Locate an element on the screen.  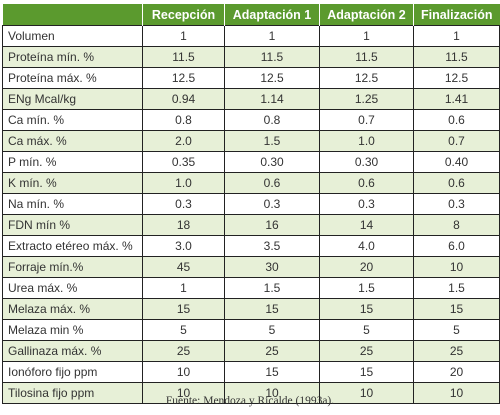
row-label-cell: Forraje mín.% is located at coordinates (72, 267).